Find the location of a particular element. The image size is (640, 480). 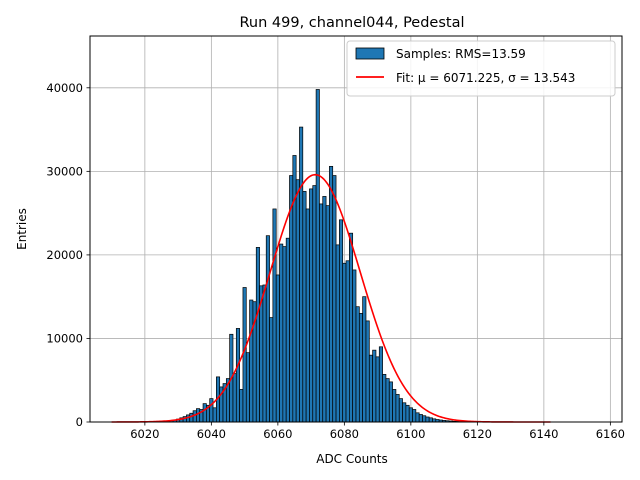

legend-label-fit: Fit: μ = 6071.225, σ = 13.543 is located at coordinates (485, 78).